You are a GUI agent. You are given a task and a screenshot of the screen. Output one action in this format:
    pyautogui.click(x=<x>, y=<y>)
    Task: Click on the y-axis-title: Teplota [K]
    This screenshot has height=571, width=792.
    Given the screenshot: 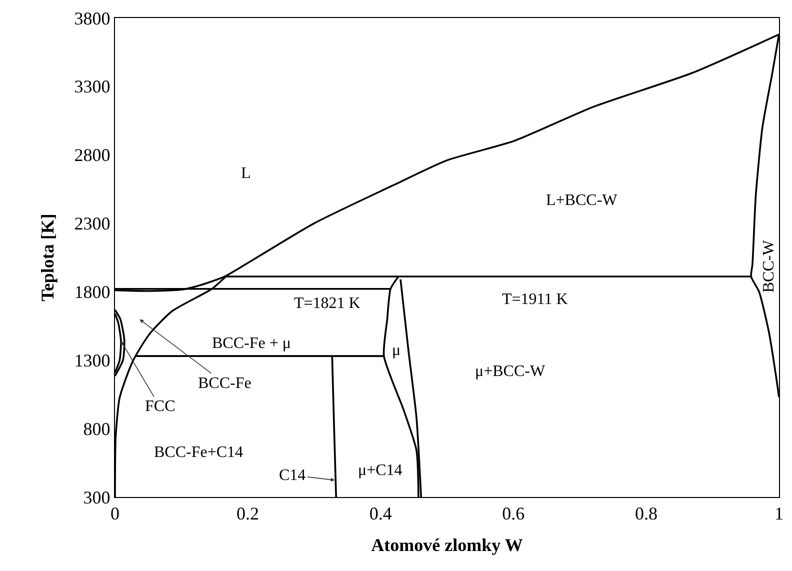 What is the action you would take?
    pyautogui.click(x=48, y=258)
    